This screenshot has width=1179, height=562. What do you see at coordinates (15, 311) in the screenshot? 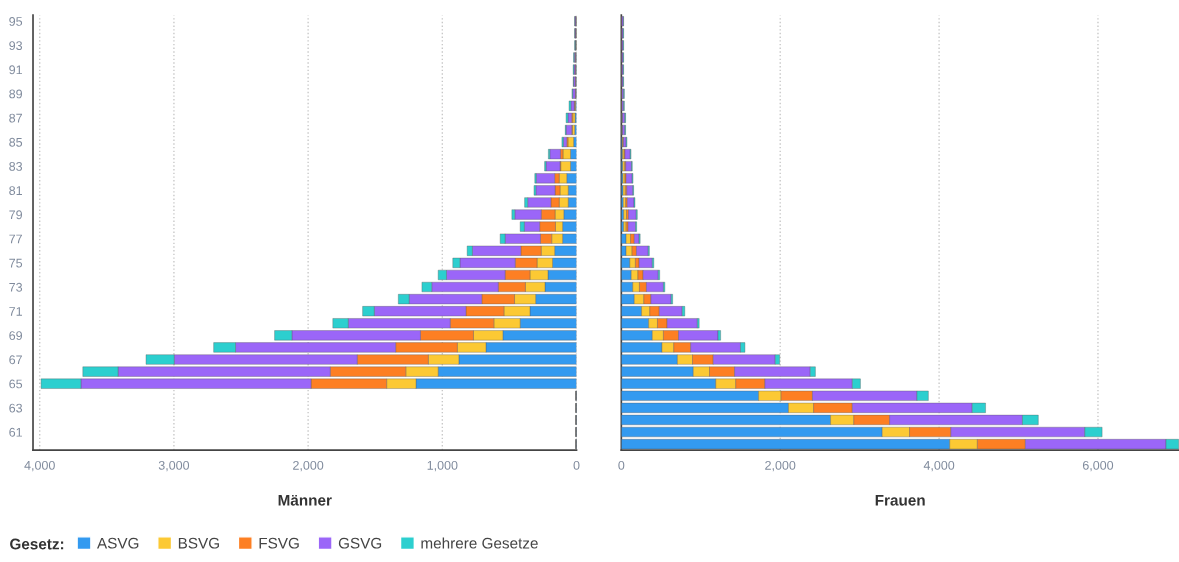
I see `y-tick-label: 71` at bounding box center [15, 311].